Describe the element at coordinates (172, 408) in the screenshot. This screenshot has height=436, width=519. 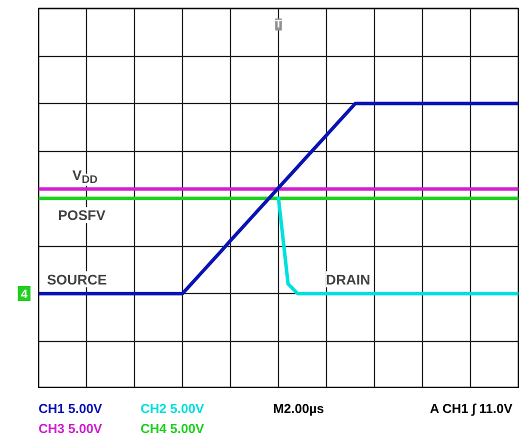
I see `text: CH2 5.00V` at that location.